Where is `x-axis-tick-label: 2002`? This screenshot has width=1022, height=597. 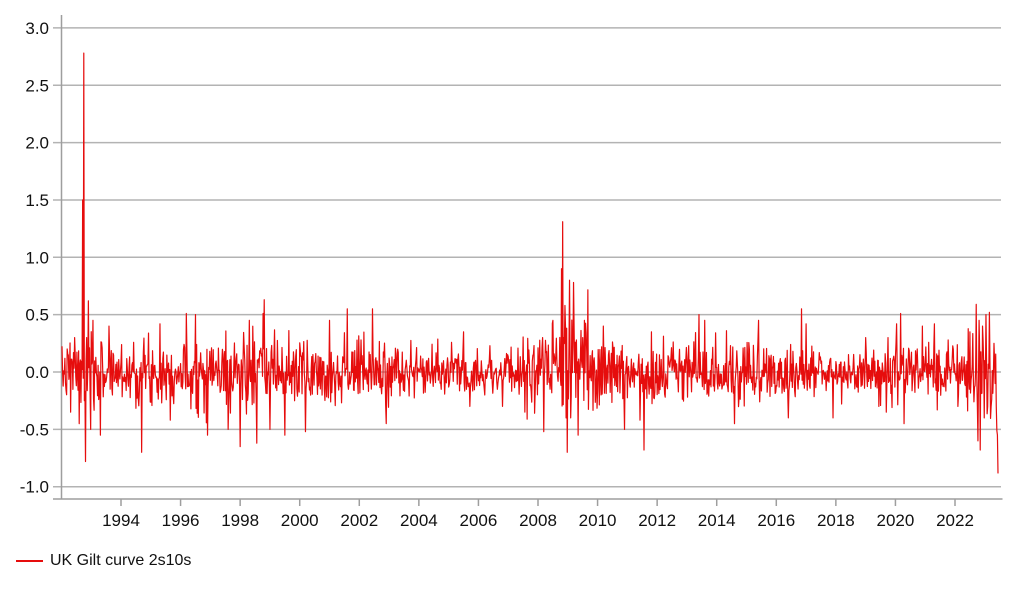 x-axis-tick-label: 2002 is located at coordinates (359, 520).